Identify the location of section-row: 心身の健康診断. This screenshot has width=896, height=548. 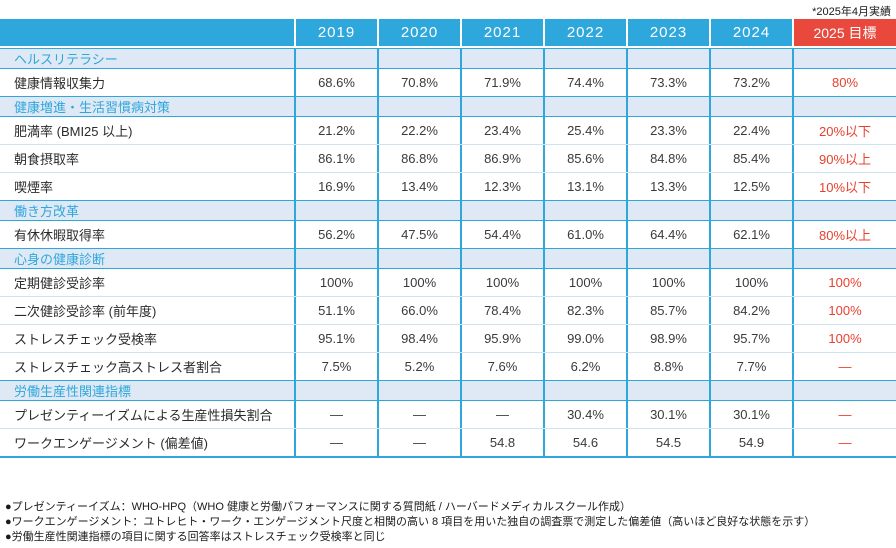
(448, 258).